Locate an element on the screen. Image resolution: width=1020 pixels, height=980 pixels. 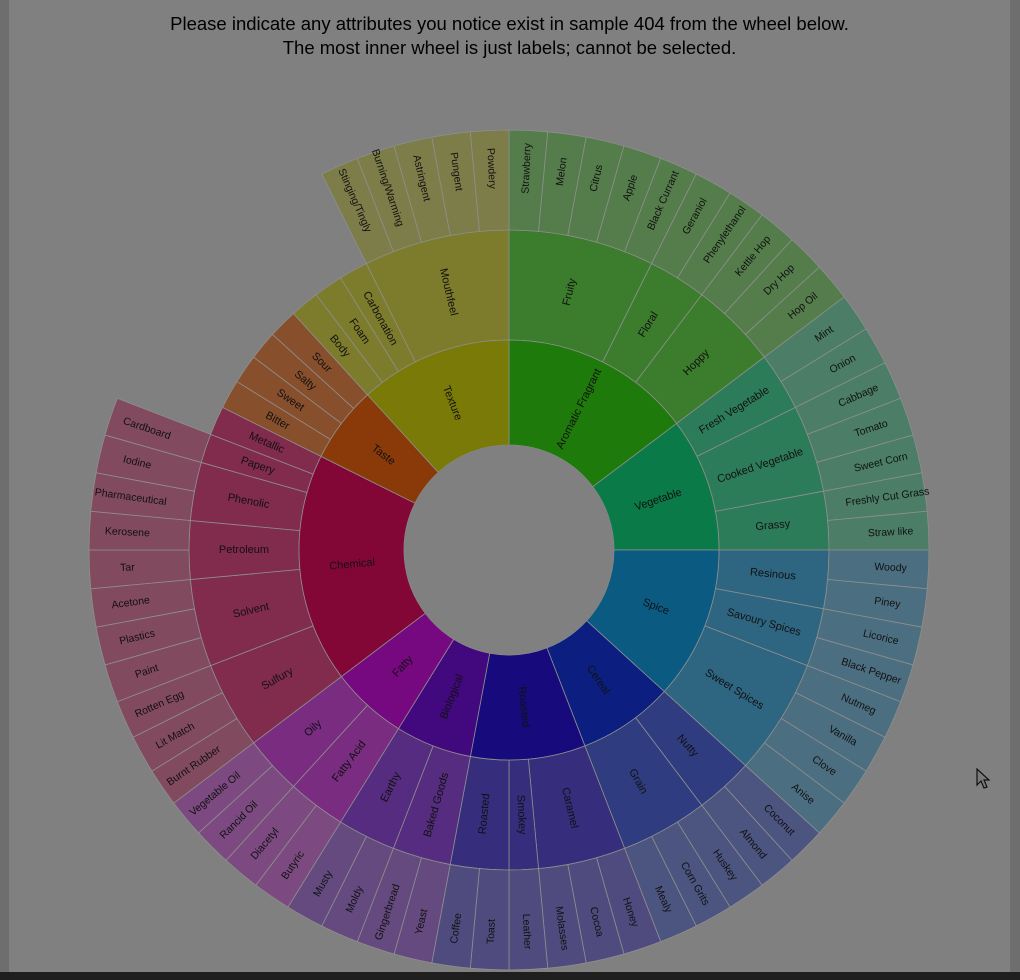
leaf-label-melon: Melon is located at coordinates (562, 172).